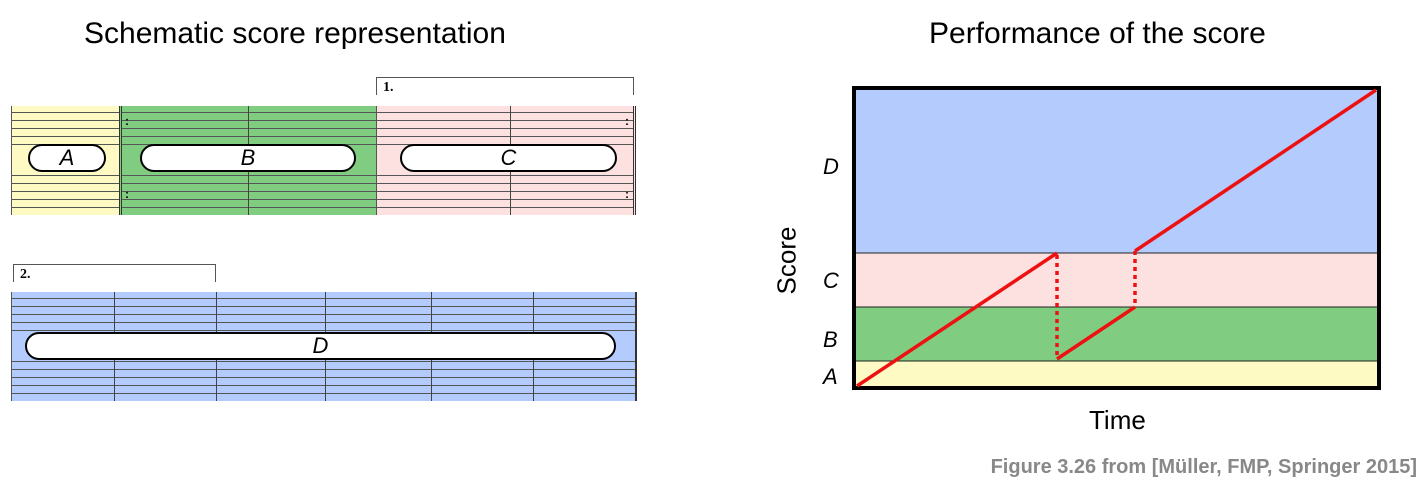  Describe the element at coordinates (786, 260) in the screenshot. I see `y-axis-label: Score` at that location.